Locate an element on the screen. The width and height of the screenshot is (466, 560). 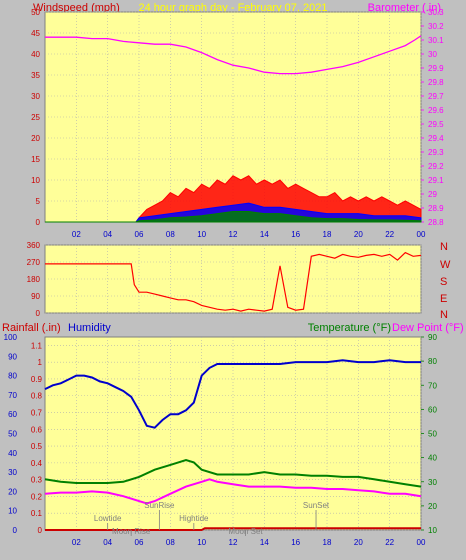
x-tick-label-top: 08 is located at coordinates (170, 234).